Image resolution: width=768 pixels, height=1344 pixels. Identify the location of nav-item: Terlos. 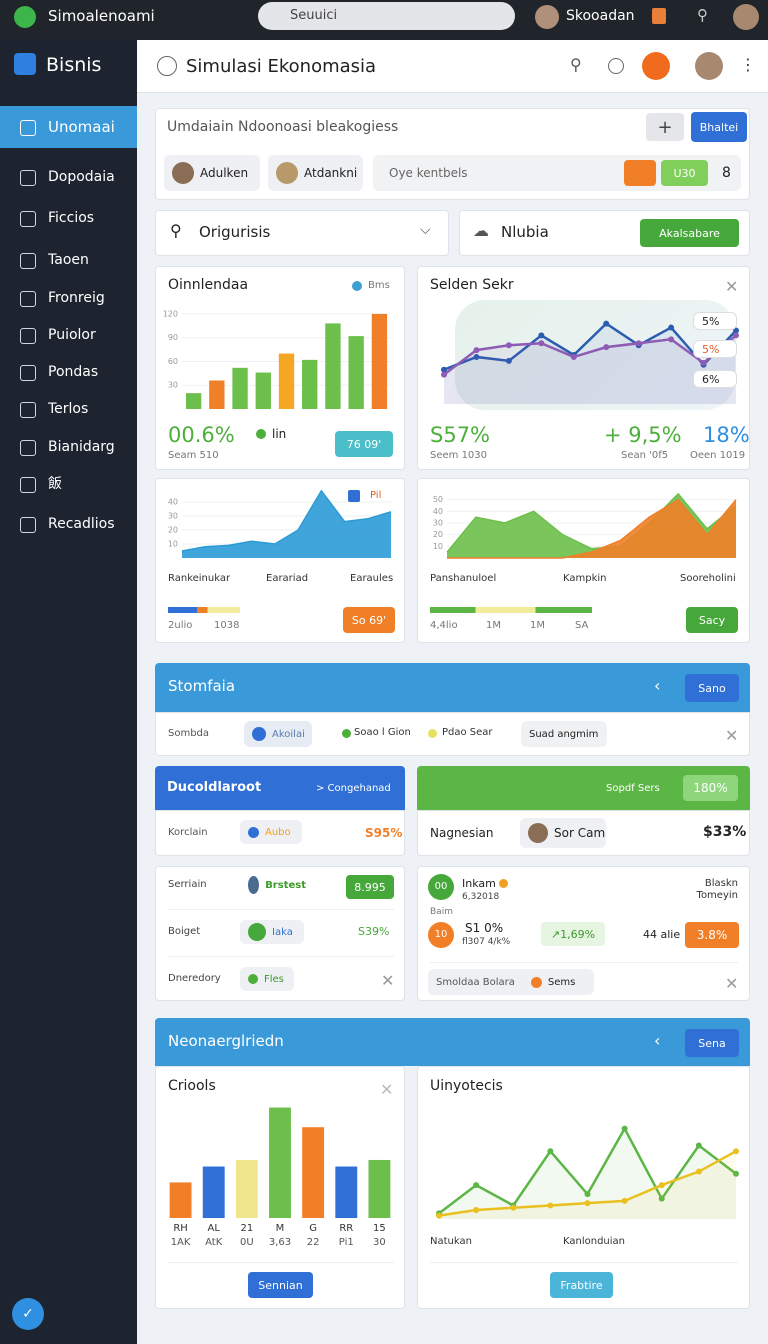
(68, 409).